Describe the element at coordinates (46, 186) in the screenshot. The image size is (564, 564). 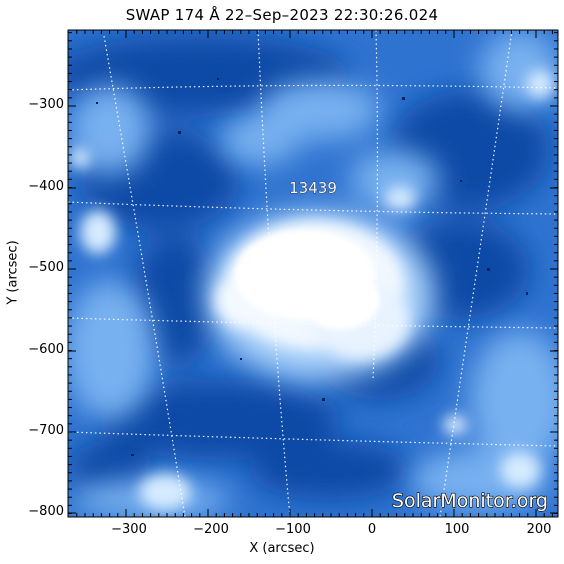
I see `y-tick-label: −400` at that location.